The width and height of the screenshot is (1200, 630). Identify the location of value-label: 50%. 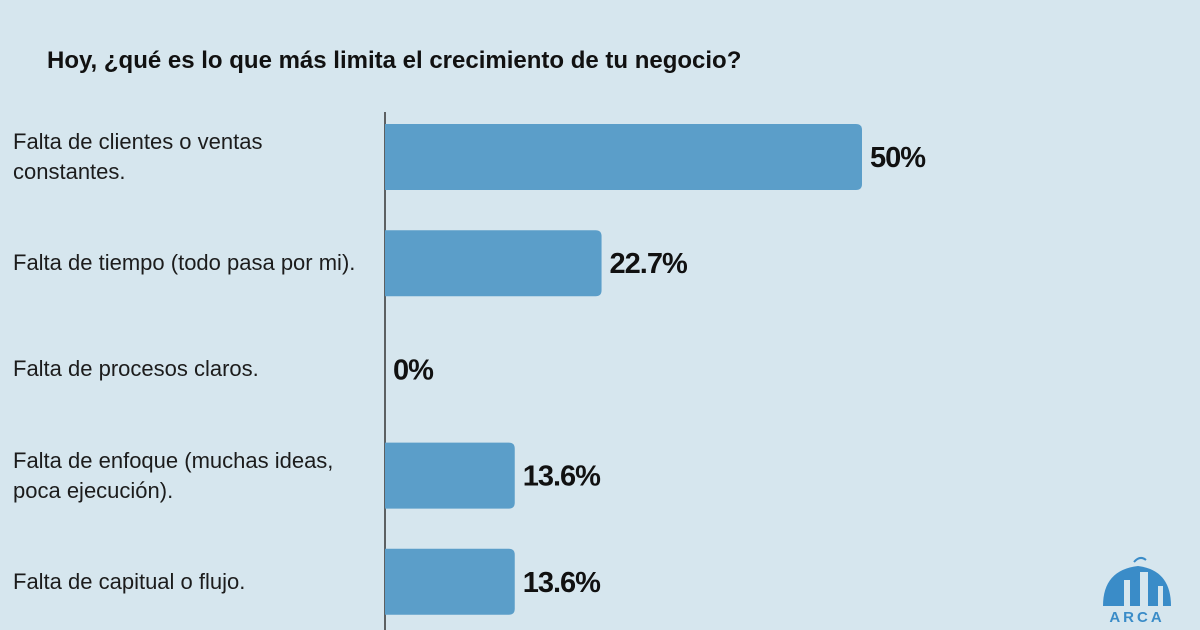
(898, 158).